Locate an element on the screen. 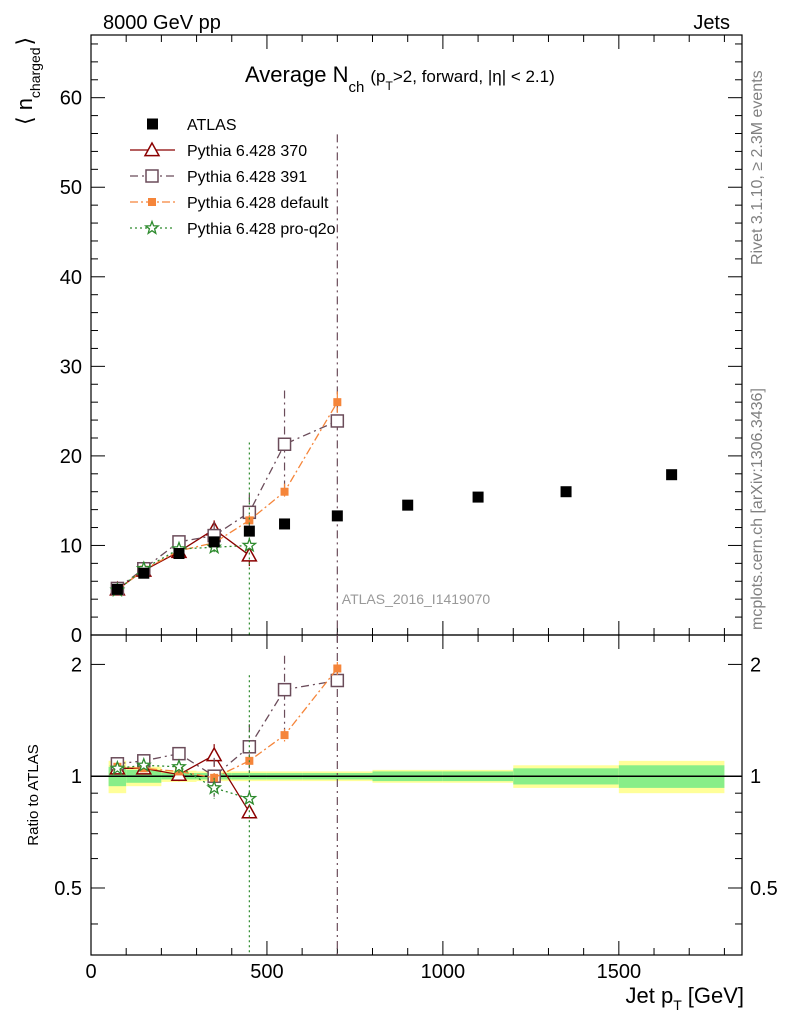 The image size is (786, 1024). x-axis-label-main: Jet p is located at coordinates (649, 995).